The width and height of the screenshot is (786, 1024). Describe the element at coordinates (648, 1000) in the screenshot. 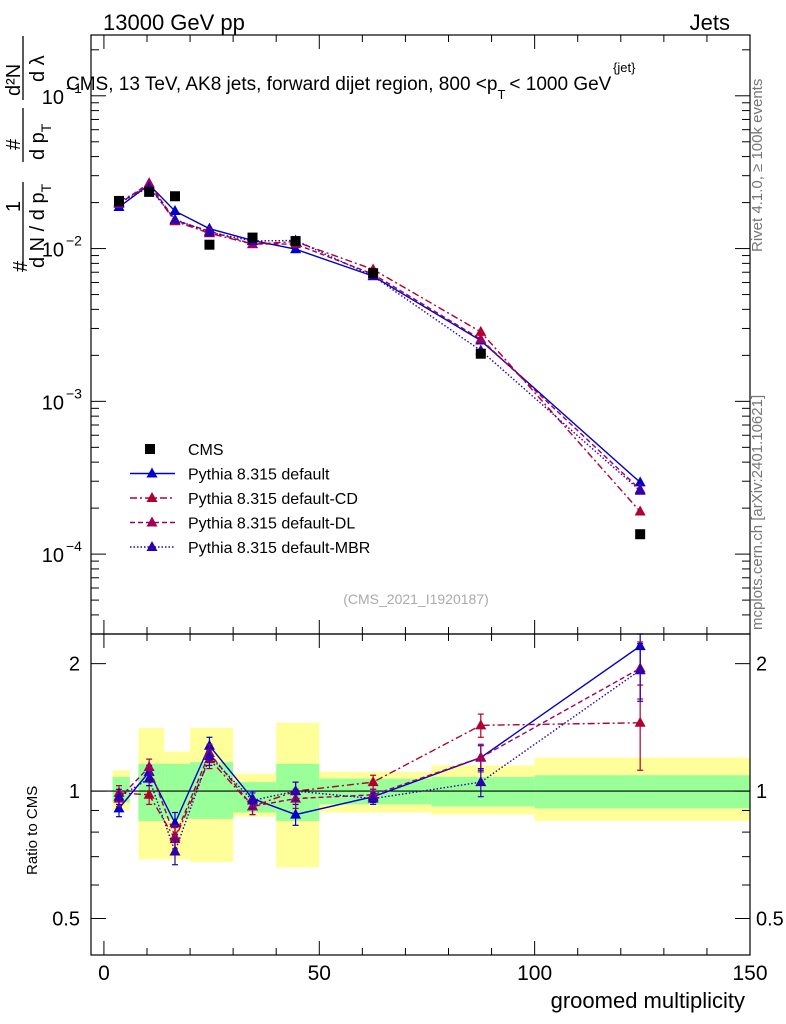

I see `x-axis-label: groomed multiplicity` at that location.